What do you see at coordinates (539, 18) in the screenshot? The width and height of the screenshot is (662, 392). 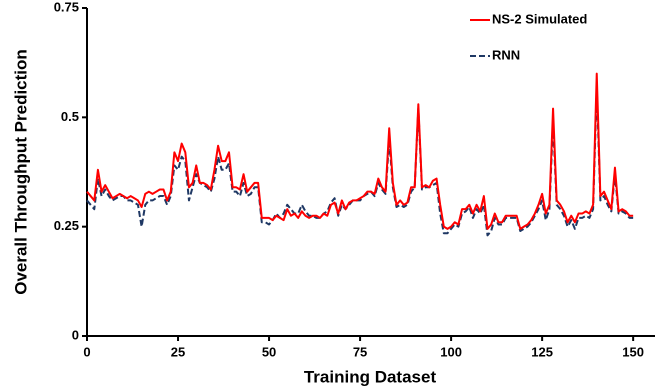 I see `legend-label: NS-2 Simulated` at bounding box center [539, 18].